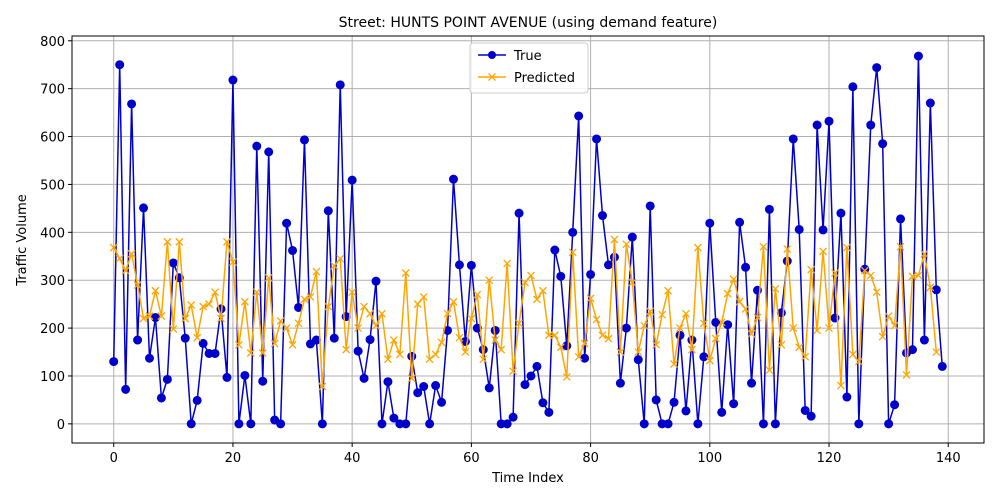  I want to click on x-tick-label: 120, so click(829, 458).